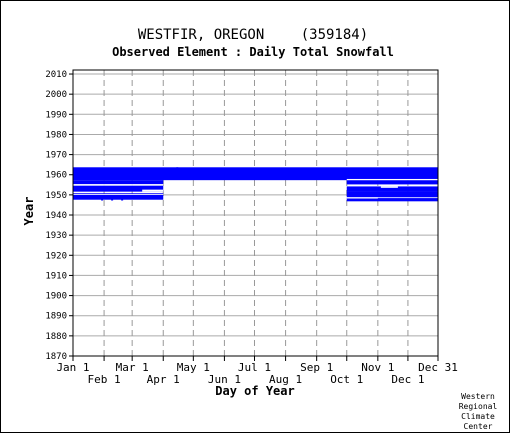 This screenshot has height=433, width=510. I want to click on chart-subtitle: Observed Element : Daily Total Snowfall, so click(253, 52).